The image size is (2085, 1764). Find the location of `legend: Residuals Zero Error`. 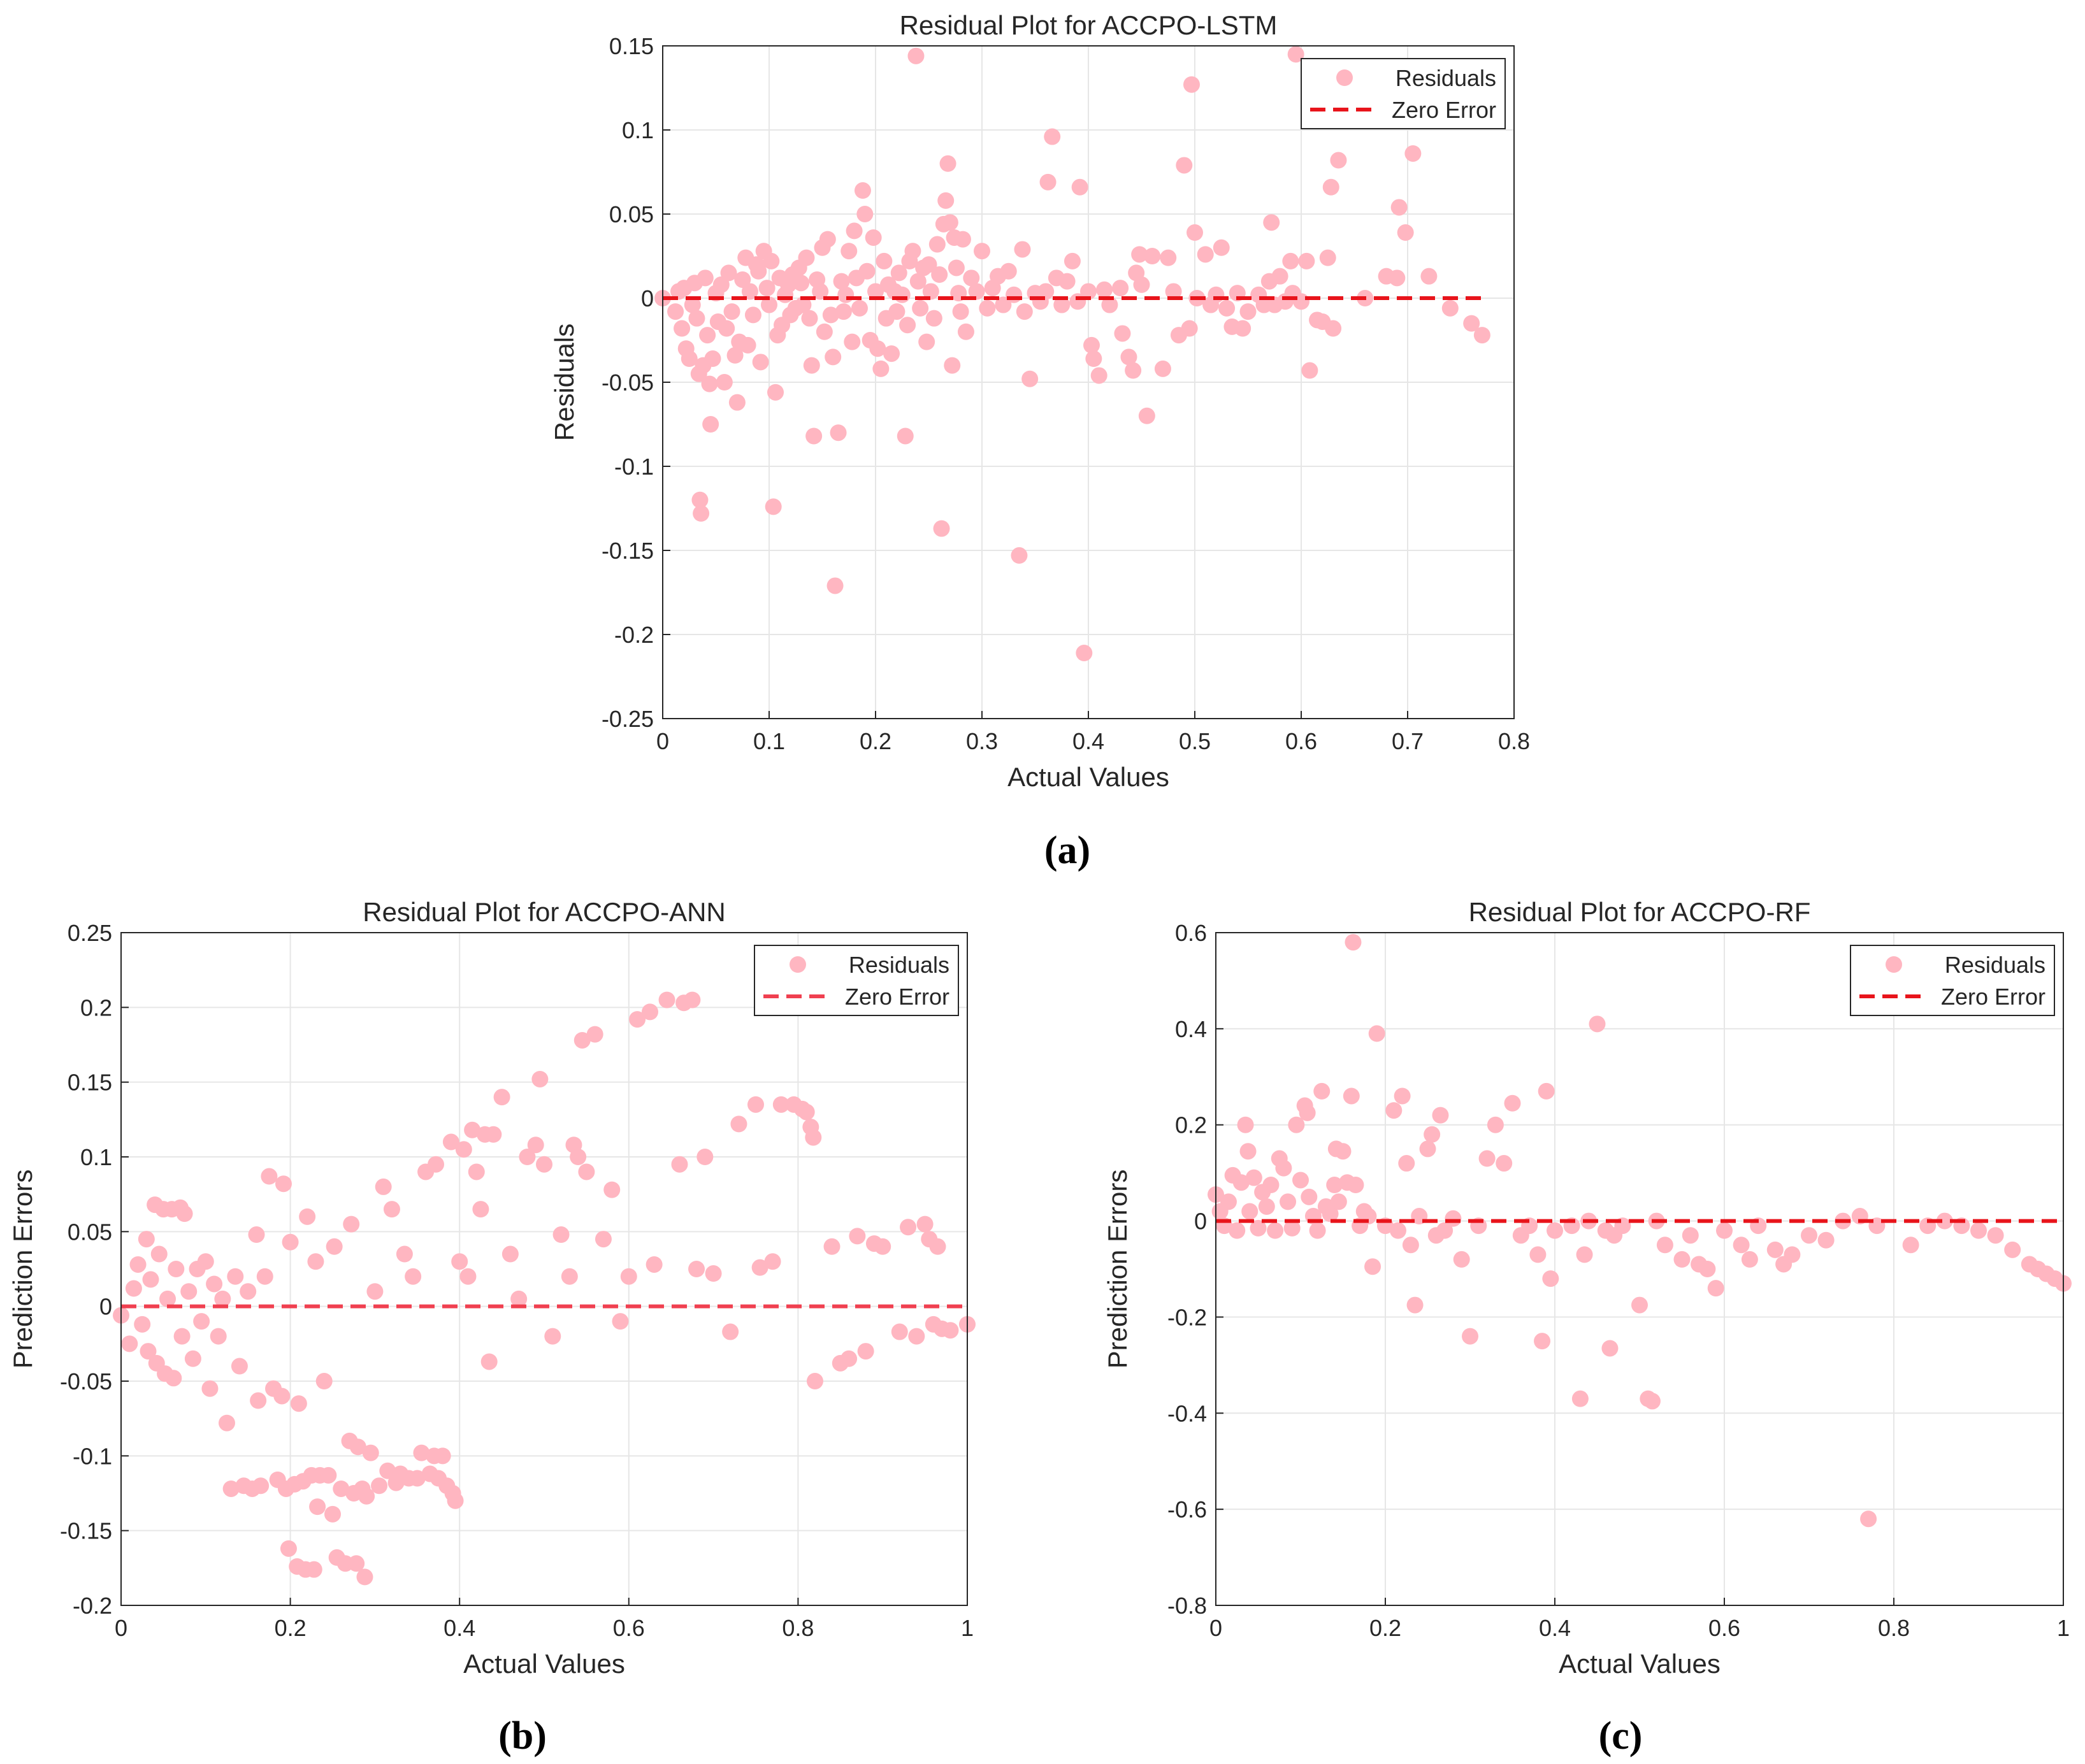

legend: Residuals Zero Error is located at coordinates (856, 980).